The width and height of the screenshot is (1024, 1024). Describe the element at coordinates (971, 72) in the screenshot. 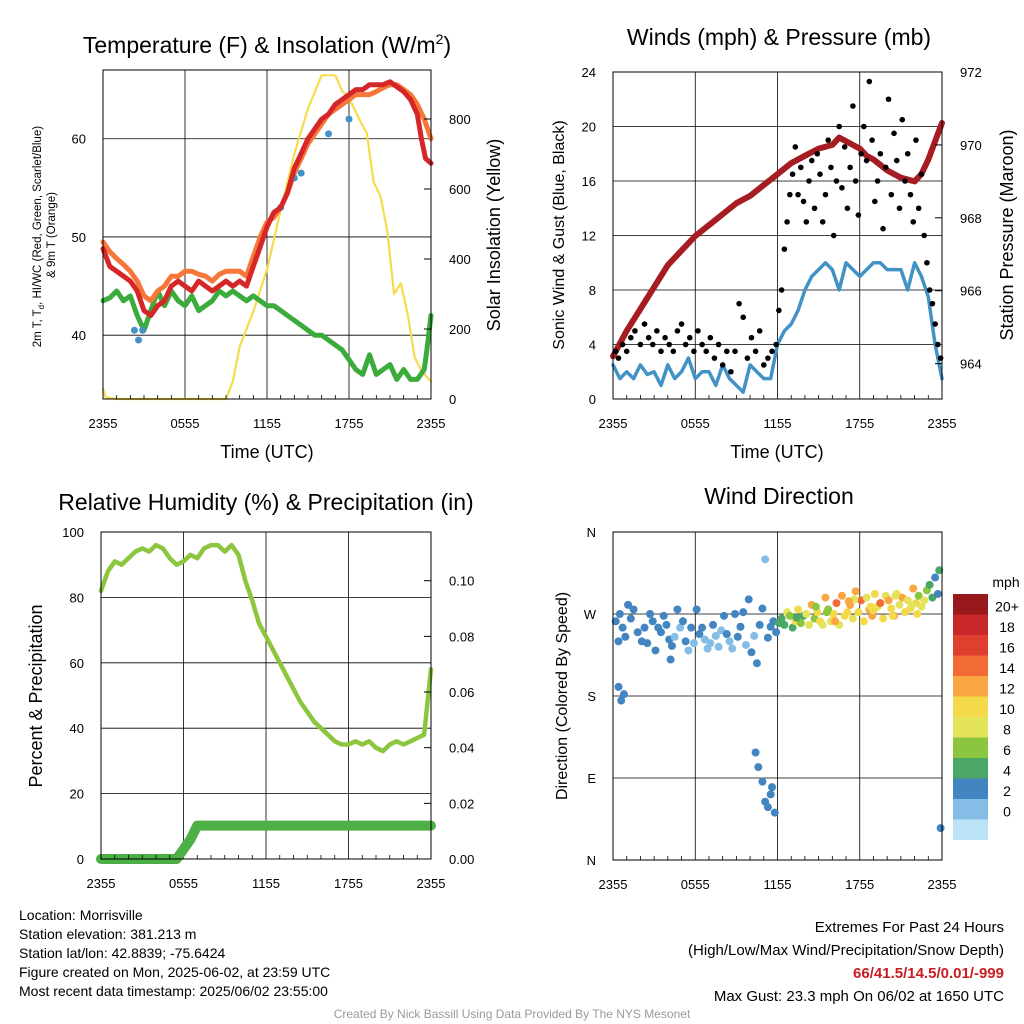

I see `y2-tick-label: 972` at that location.